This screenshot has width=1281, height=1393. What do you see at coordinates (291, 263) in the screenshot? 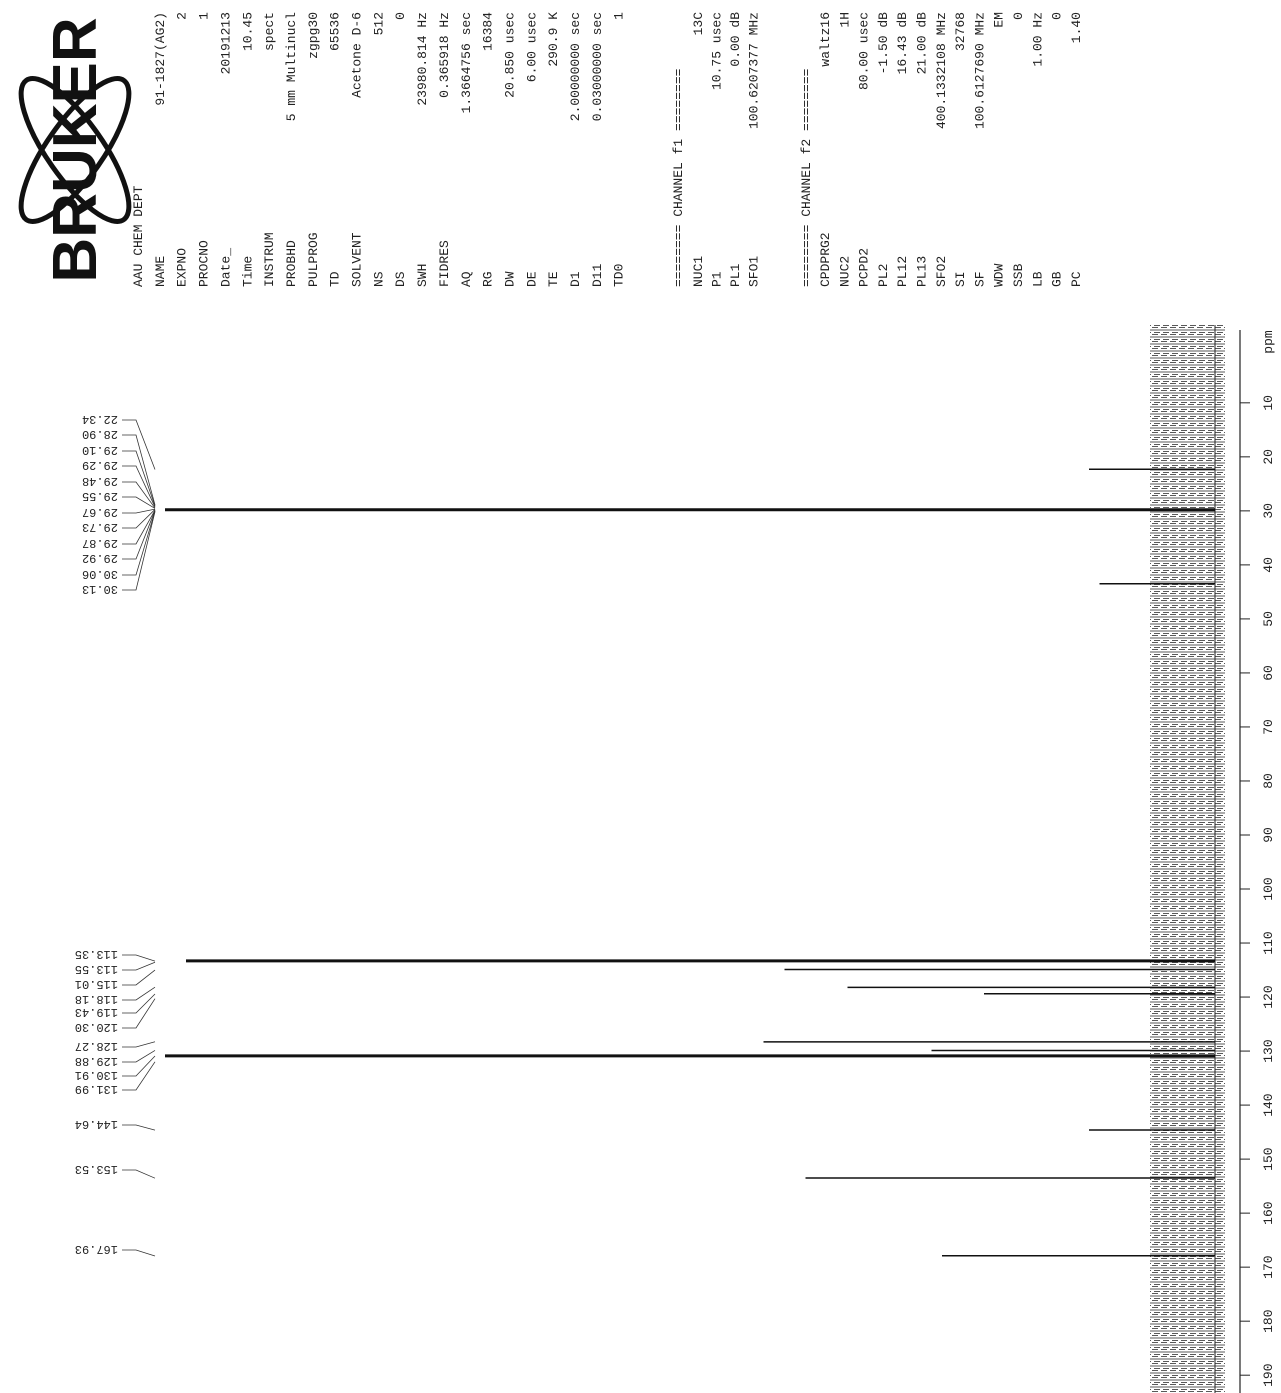
I see `parameter-name: PROBHD` at bounding box center [291, 263].